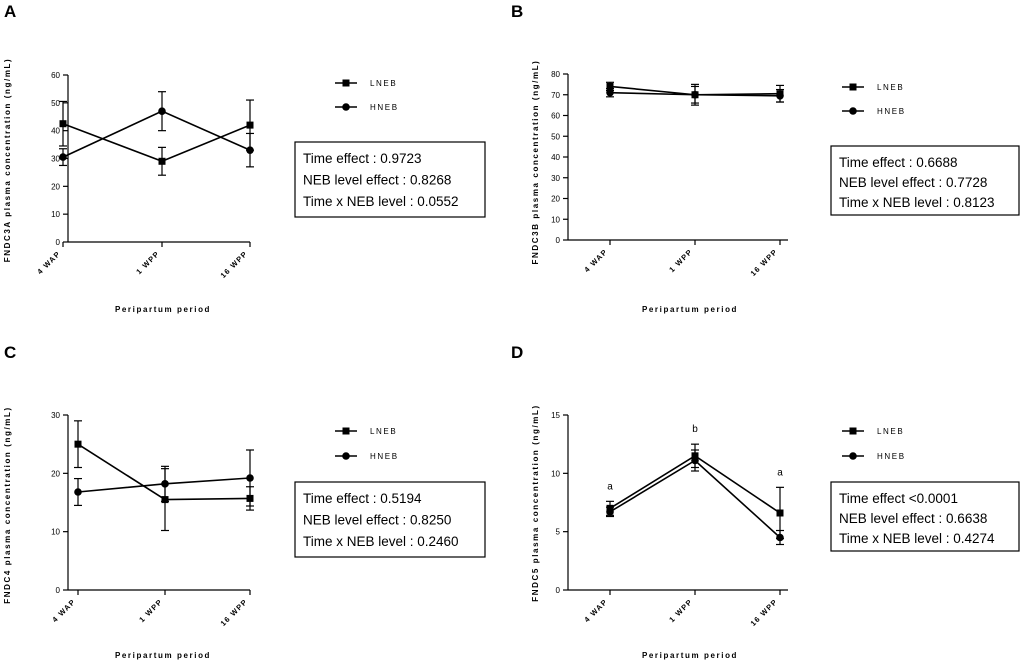  I want to click on panel-letter: B, so click(517, 11).